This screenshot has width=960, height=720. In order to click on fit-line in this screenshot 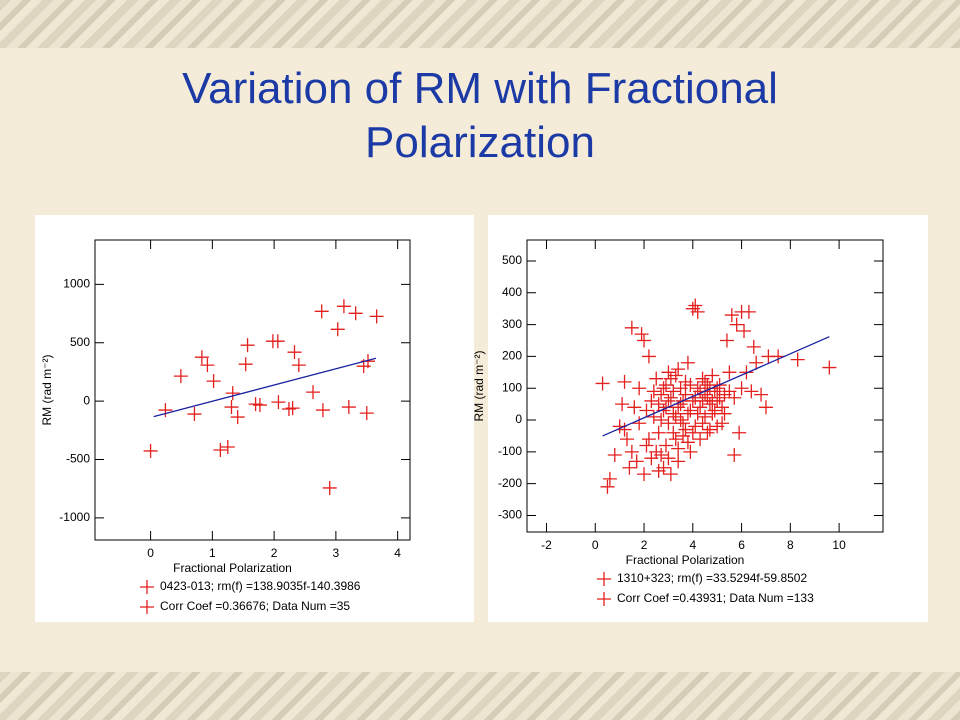, I will do `click(716, 386)`.